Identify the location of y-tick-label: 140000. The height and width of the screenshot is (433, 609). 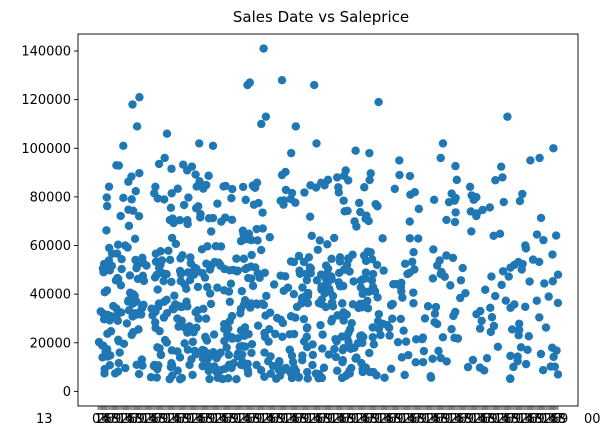
(46, 52).